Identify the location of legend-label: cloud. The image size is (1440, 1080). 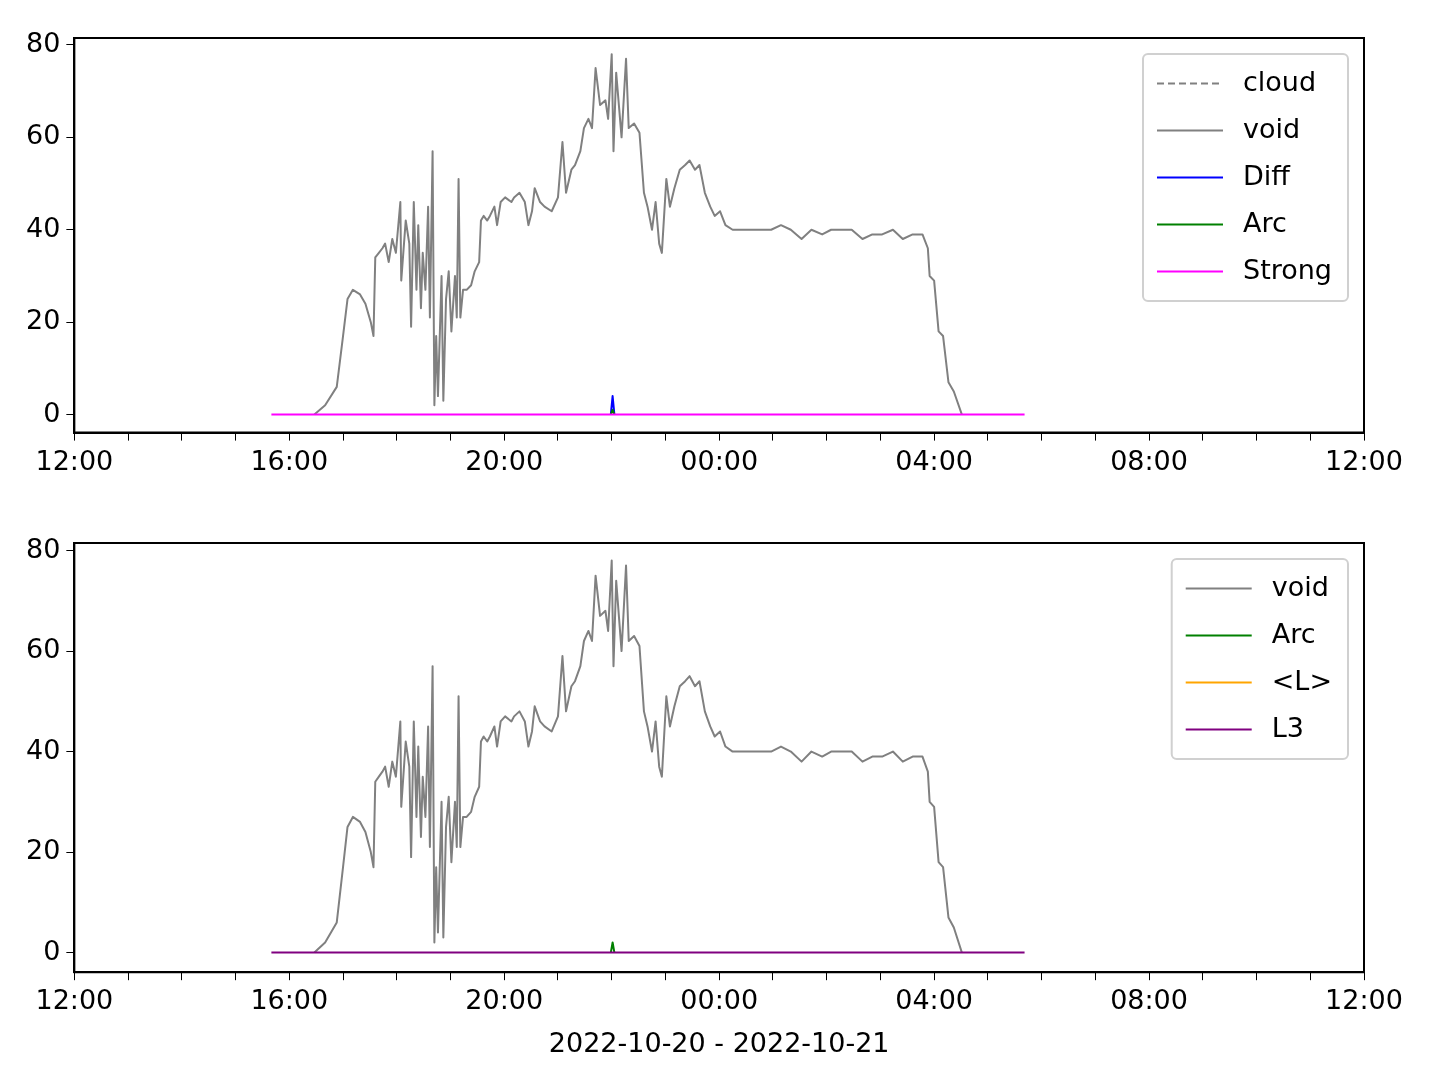
(1280, 81).